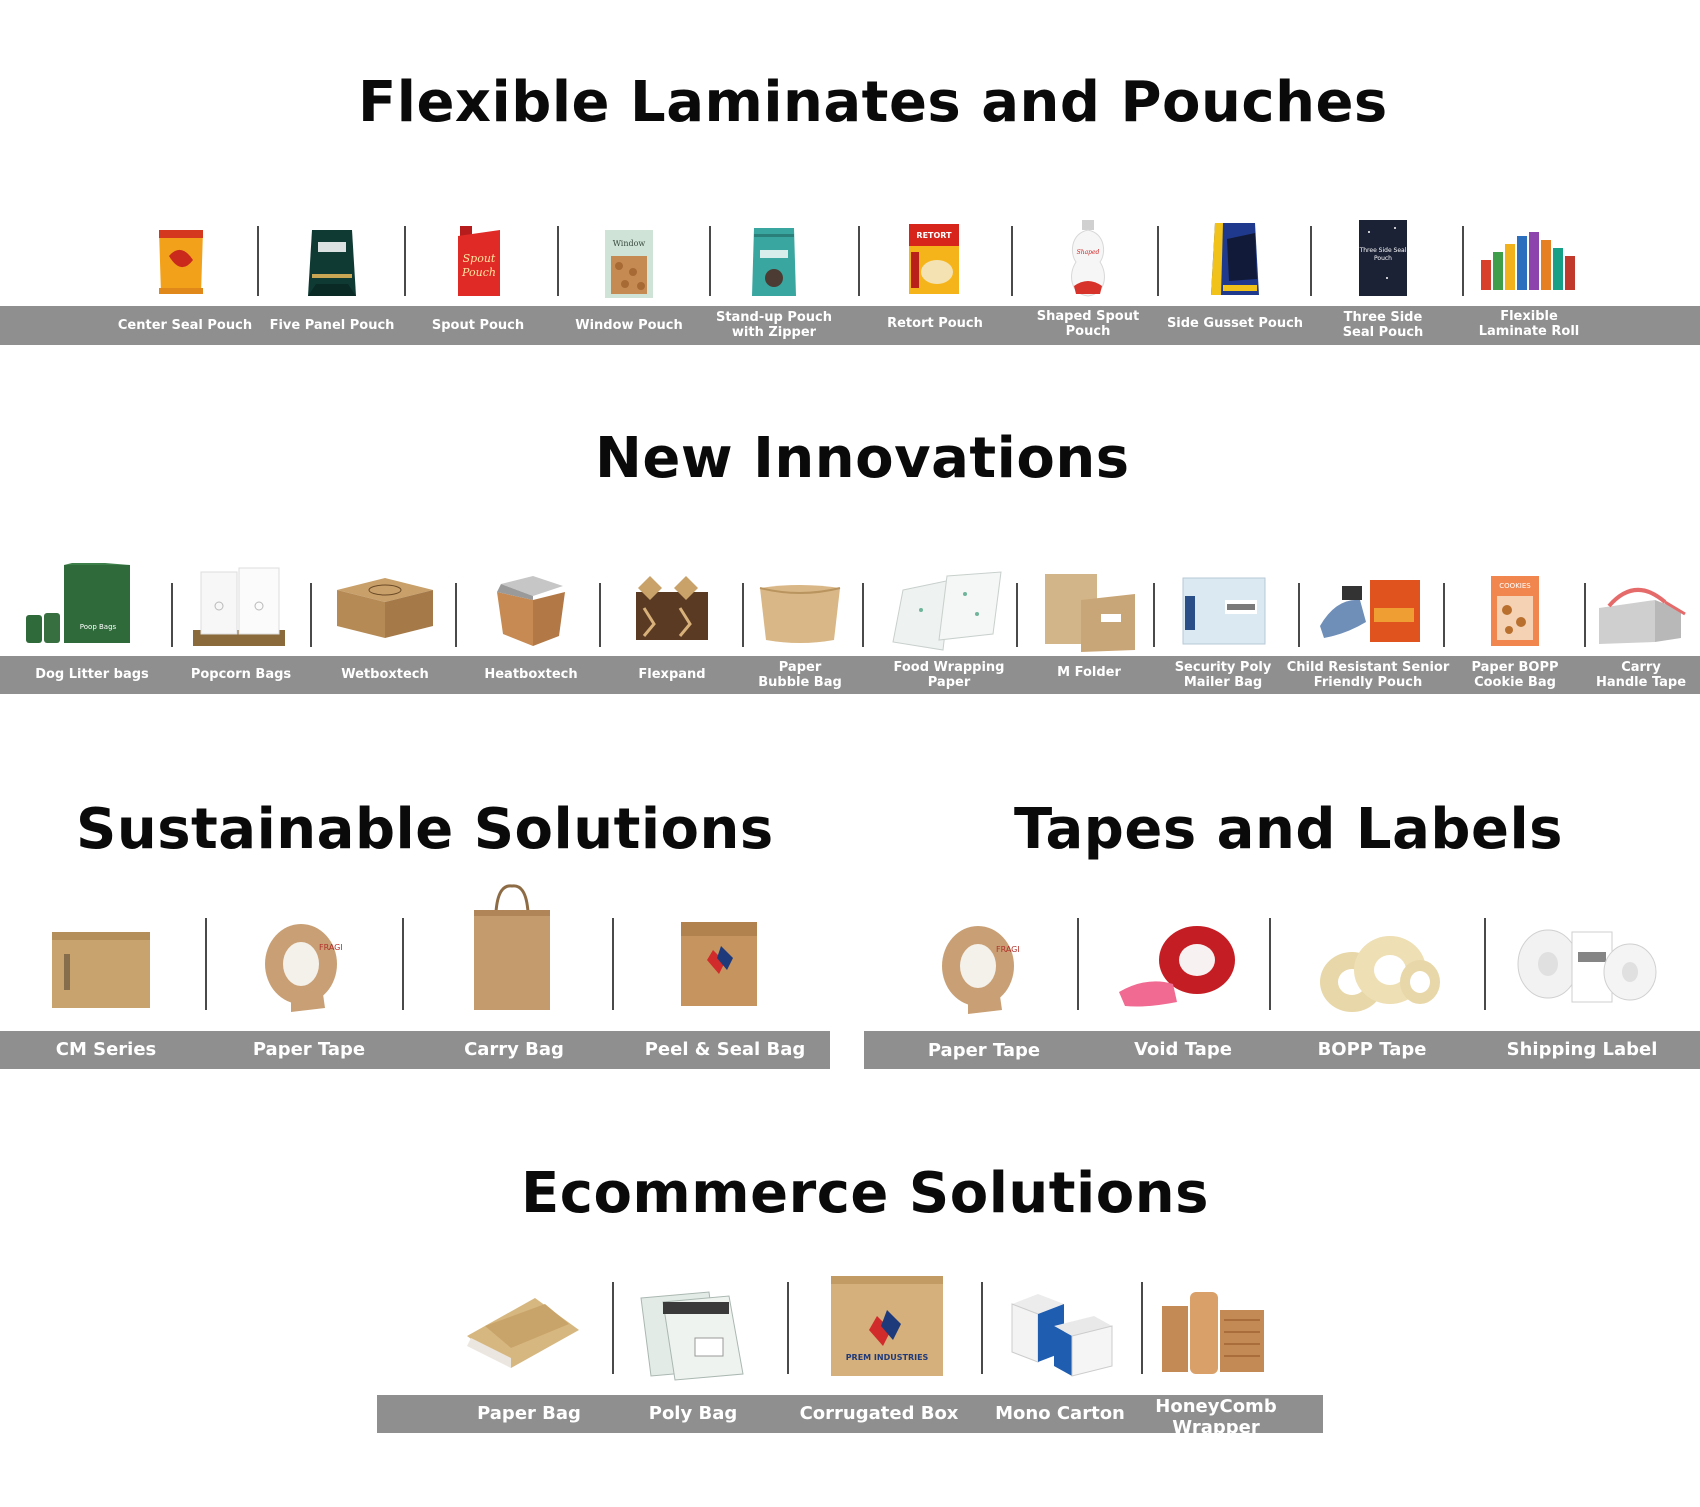  I want to click on paper-bubble-bag-icon, so click(800, 615).